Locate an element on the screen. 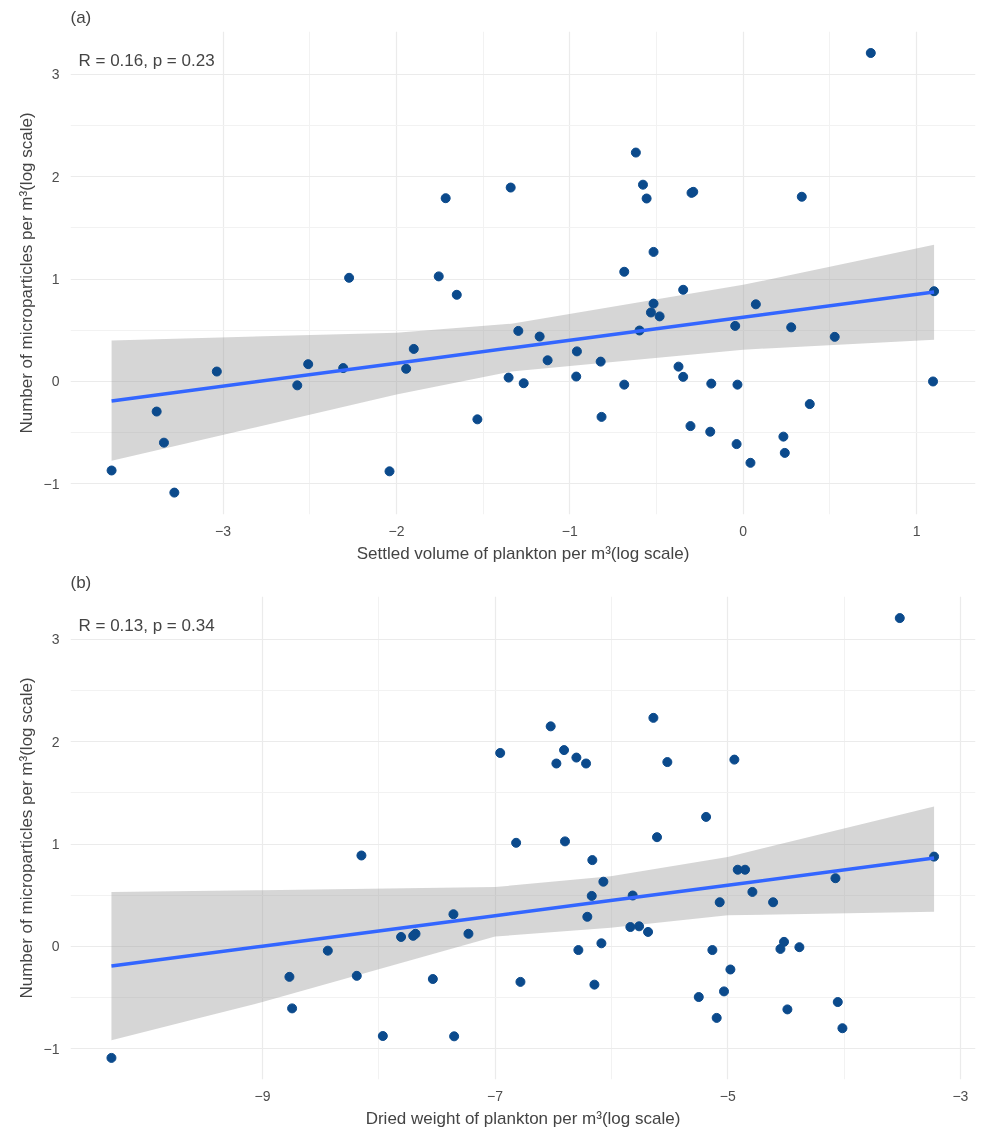  x-tick-label: 1 is located at coordinates (916, 530).